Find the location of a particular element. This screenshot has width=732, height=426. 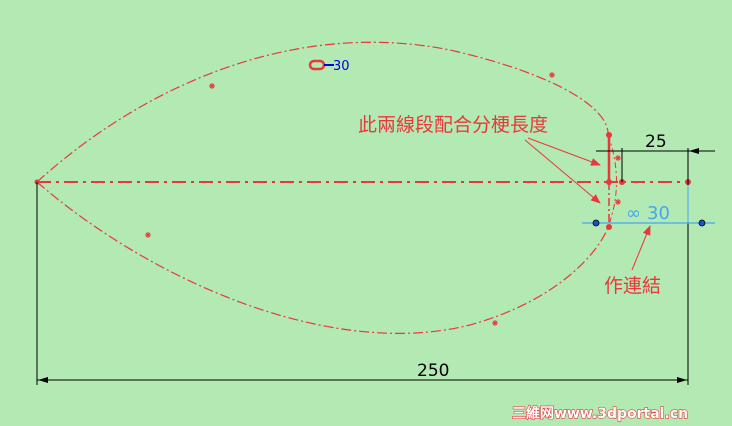

linked-dimension-30: ∞ 30 is located at coordinates (648, 206).